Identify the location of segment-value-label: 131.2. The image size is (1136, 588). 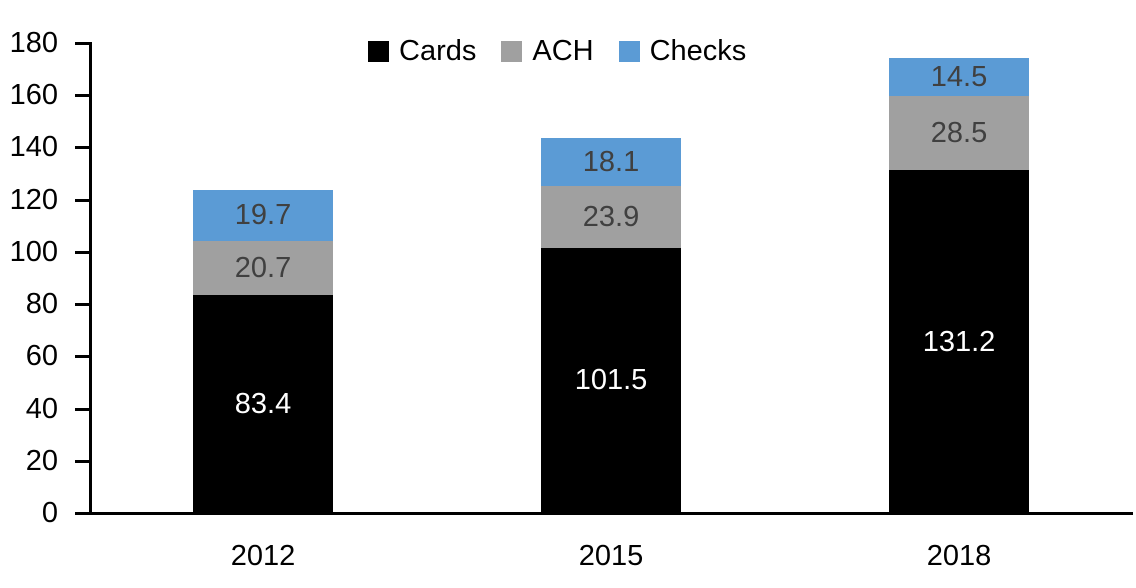
(959, 341).